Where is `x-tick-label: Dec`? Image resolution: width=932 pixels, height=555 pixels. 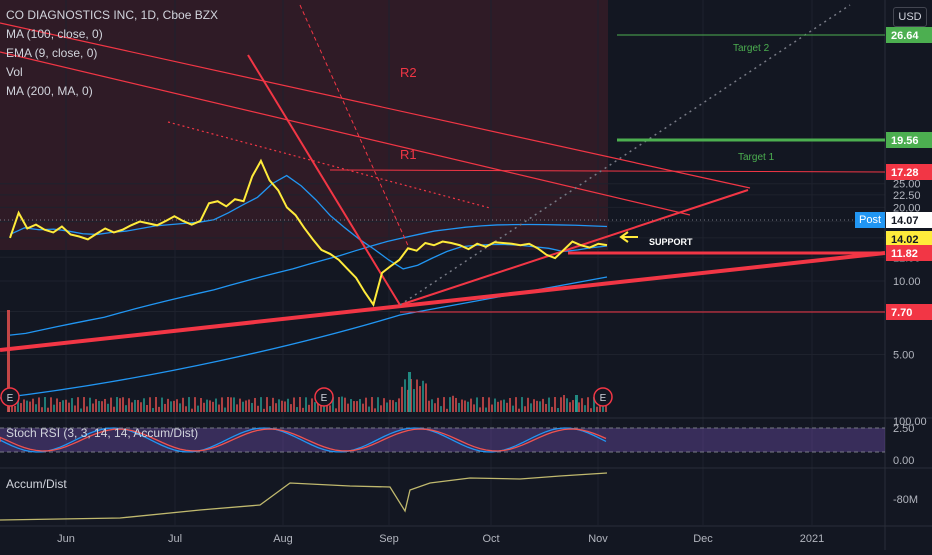 x-tick-label: Dec is located at coordinates (703, 539).